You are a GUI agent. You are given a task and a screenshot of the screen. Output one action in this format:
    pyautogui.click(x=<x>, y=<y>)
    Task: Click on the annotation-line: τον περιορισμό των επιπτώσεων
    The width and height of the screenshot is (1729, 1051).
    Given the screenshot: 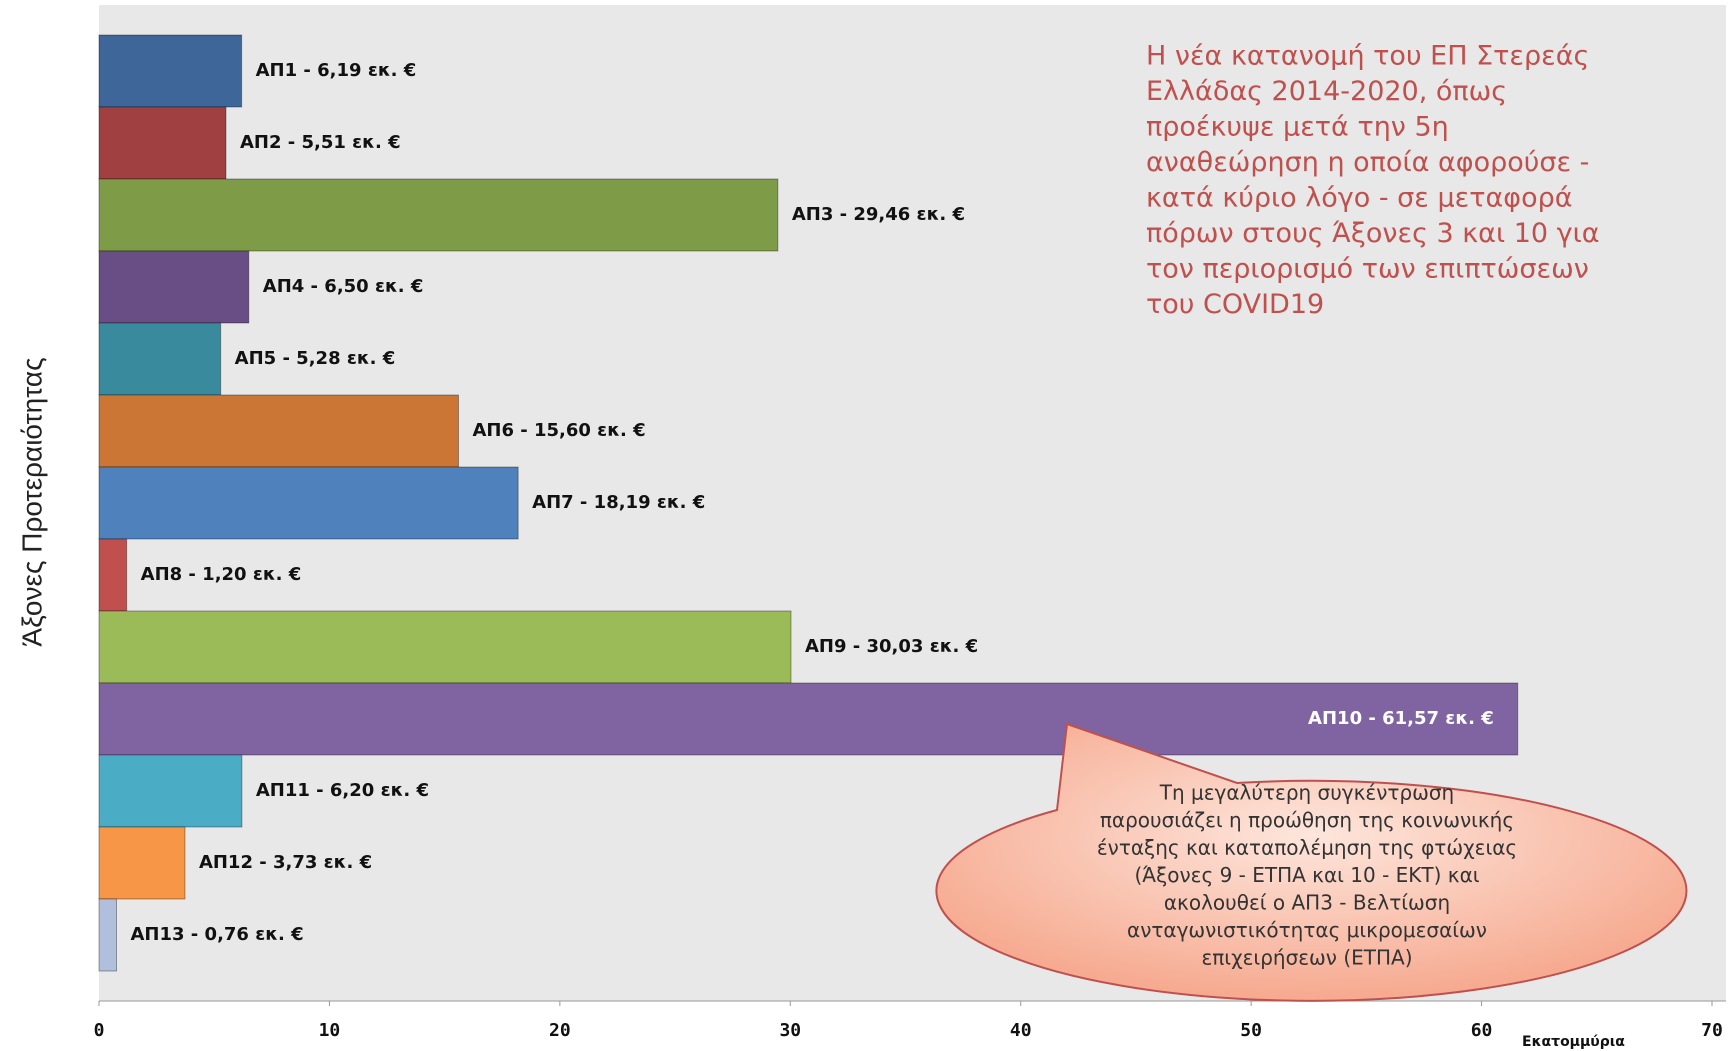 What is the action you would take?
    pyautogui.click(x=1367, y=269)
    